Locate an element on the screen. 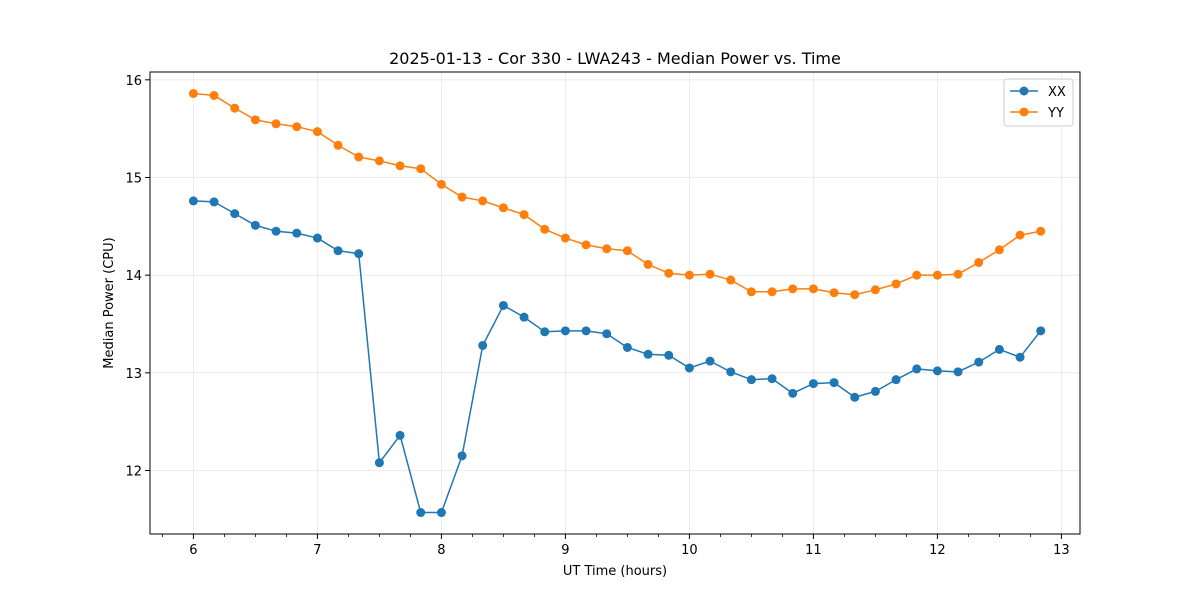 The height and width of the screenshot is (600, 1200). x-axis-label: UT Time (hours) is located at coordinates (615, 571).